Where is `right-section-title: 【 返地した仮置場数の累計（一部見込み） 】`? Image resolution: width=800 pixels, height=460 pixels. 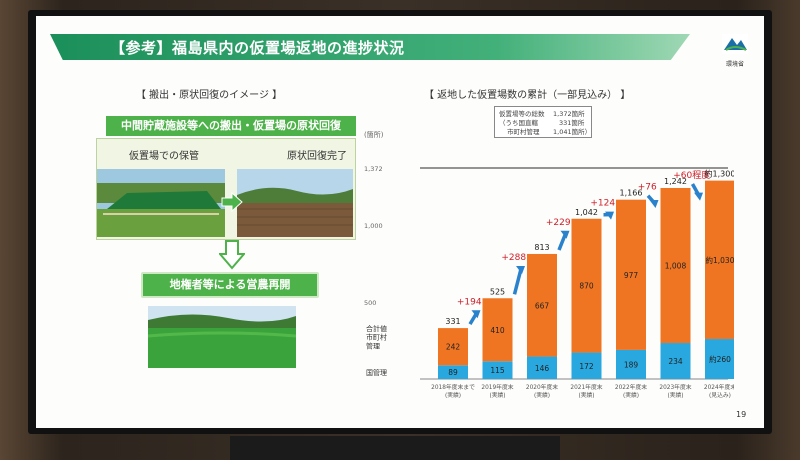
right-section-title: 【 返地した仮置場数の累計（一部見込み） 】 is located at coordinates (527, 95).